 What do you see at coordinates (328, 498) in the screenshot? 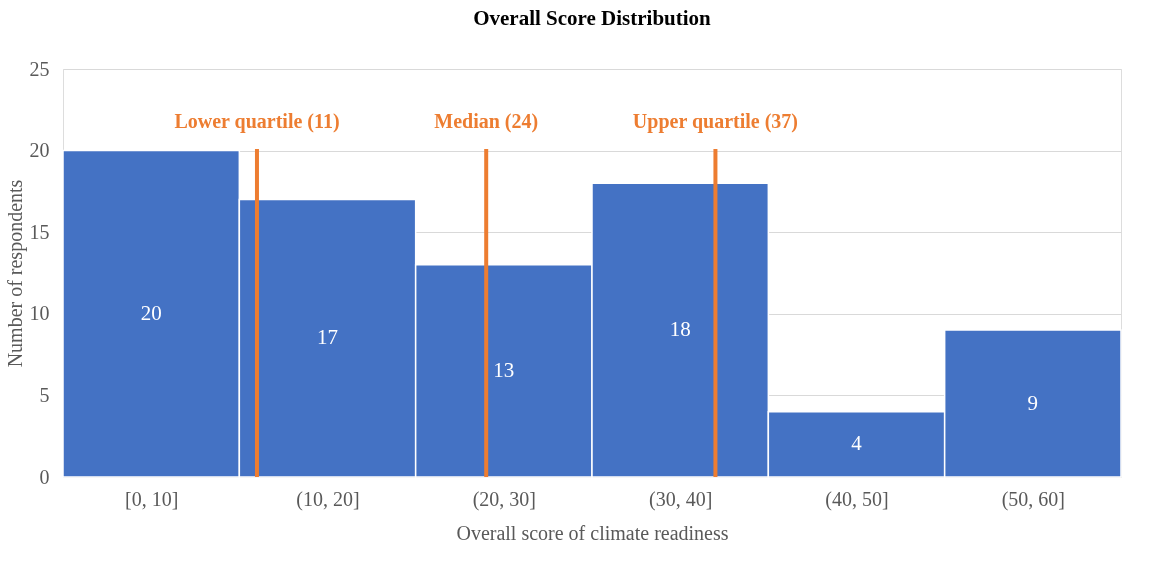
I see `category-label: (10, 20]` at bounding box center [328, 498].